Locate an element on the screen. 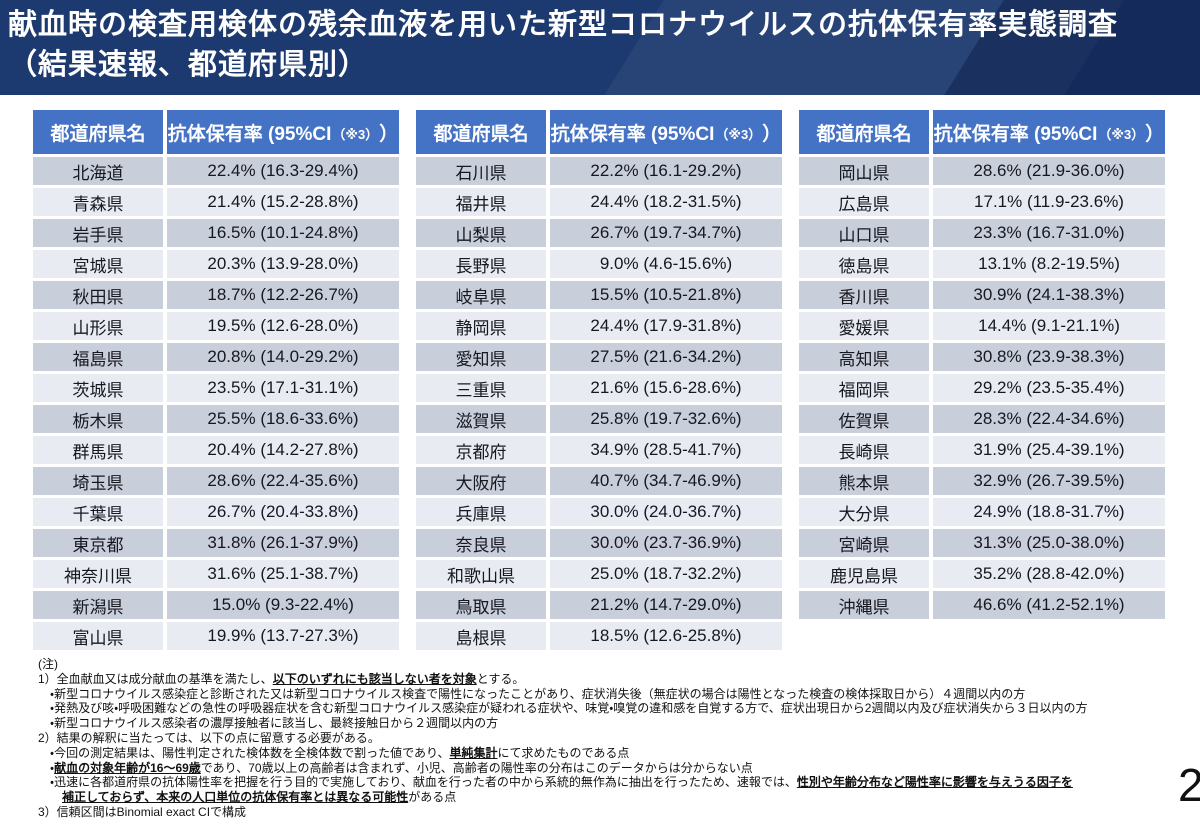 This screenshot has width=1200, height=826. prefecture-name-cell: 岐阜県 is located at coordinates (481, 295).